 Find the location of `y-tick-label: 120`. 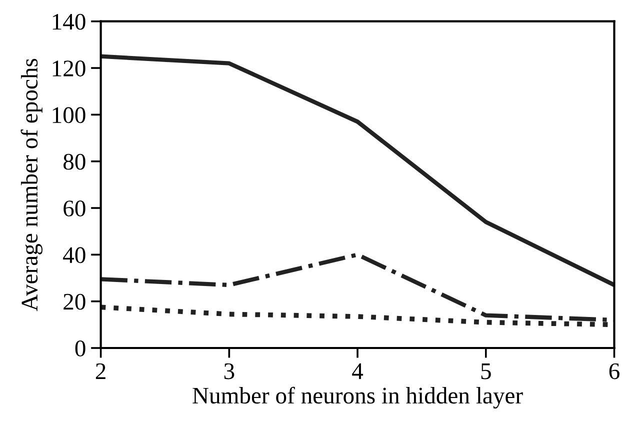

y-tick-label: 120 is located at coordinates (69, 68).